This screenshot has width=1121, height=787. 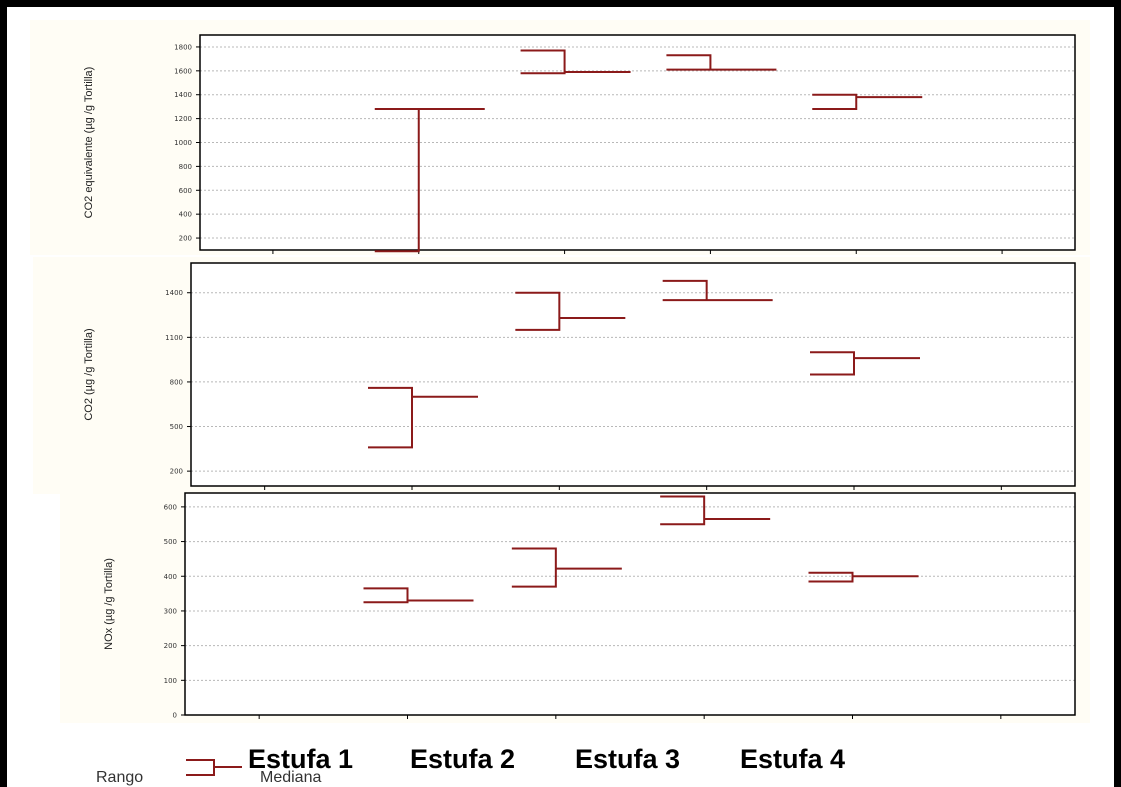 What do you see at coordinates (183, 119) in the screenshot?
I see `y-tick-label: 1200` at bounding box center [183, 119].